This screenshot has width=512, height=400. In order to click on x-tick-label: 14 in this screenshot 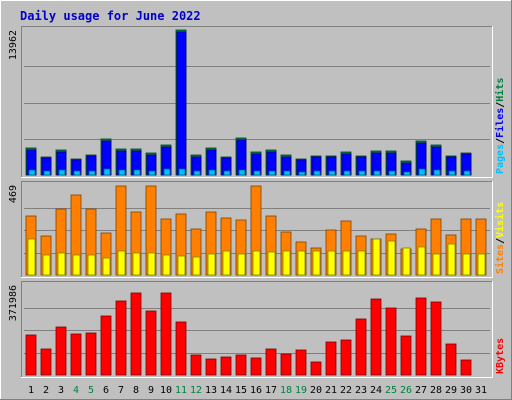, I will do `click(226, 390)`.